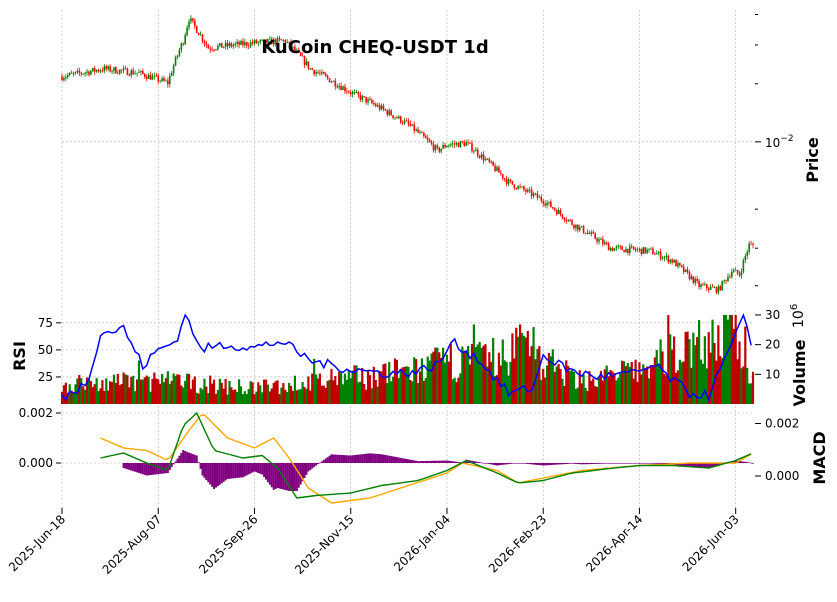 This screenshot has width=837, height=602. I want to click on rsi-tick-label: 25, so click(45, 377).